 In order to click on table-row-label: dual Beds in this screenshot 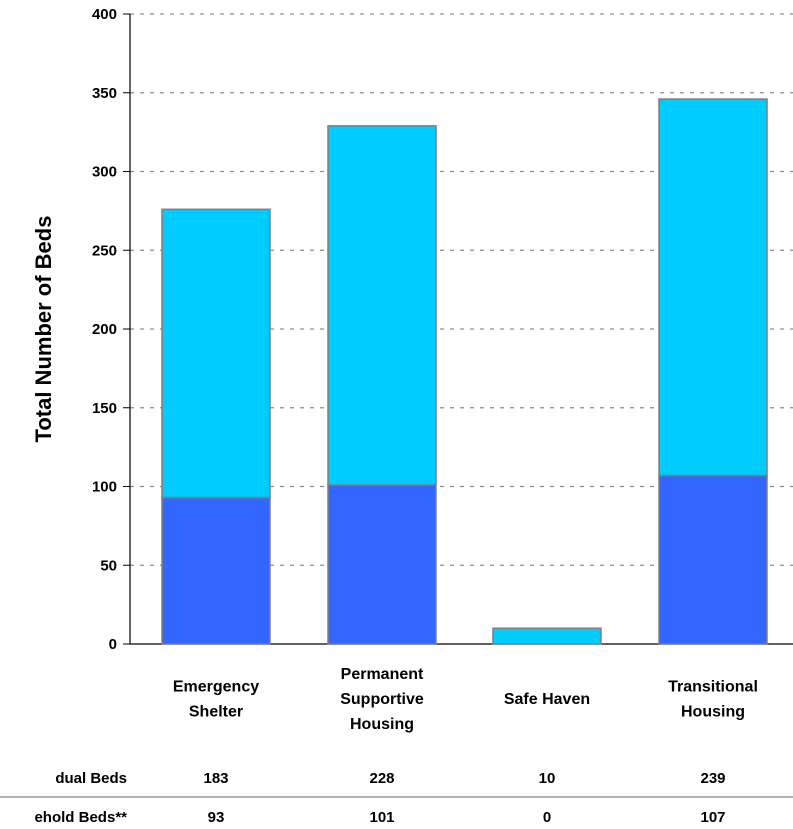, I will do `click(91, 778)`.